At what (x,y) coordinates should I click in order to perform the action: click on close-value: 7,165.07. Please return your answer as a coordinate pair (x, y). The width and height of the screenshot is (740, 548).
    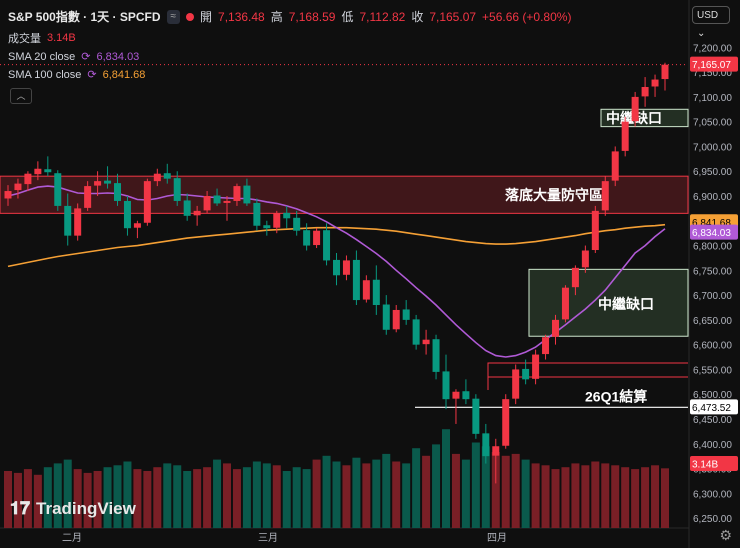
    Looking at the image, I should click on (453, 16).